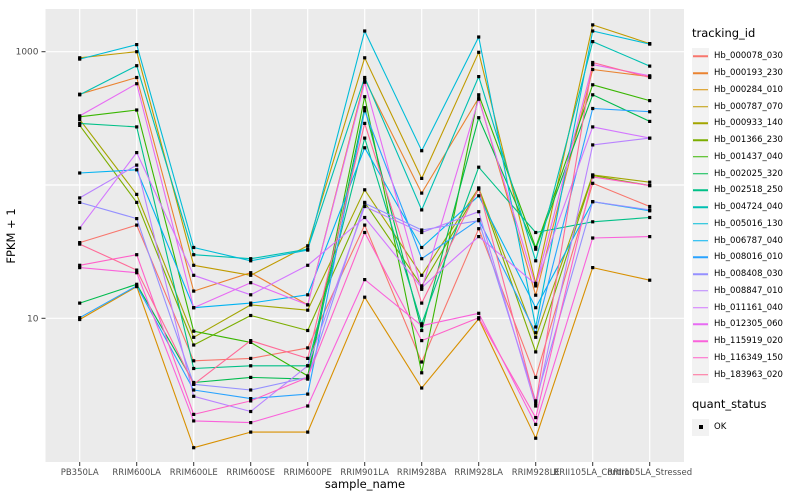 The image size is (800, 500). Describe the element at coordinates (748, 73) in the screenshot. I see `legend-label: Hb_000193_230` at that location.